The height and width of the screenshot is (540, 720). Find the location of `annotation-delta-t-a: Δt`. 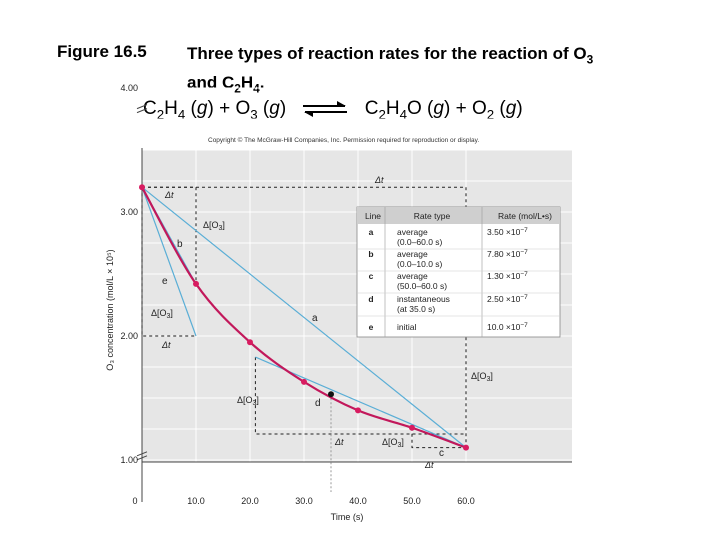

annotation-delta-t-a: Δt is located at coordinates (379, 180).